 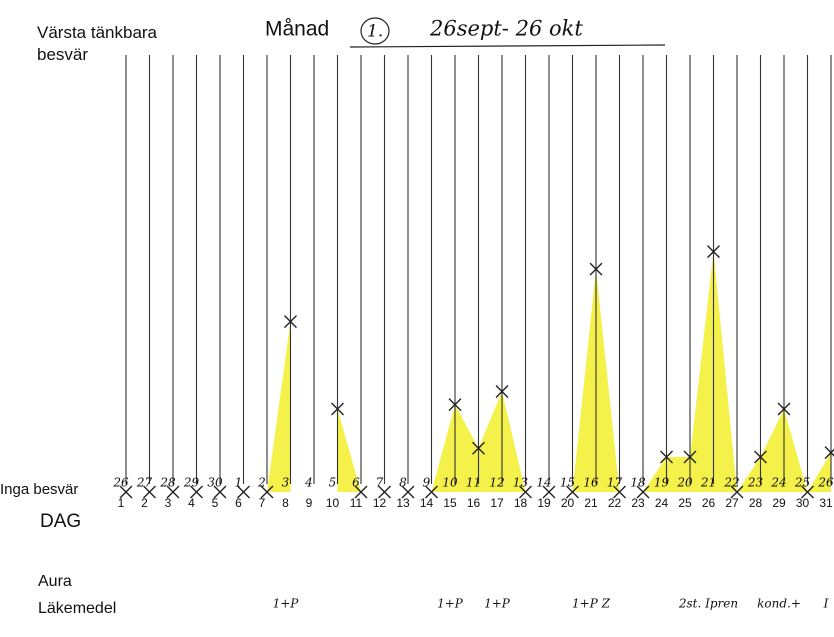 I want to click on circle, so click(x=375, y=31).